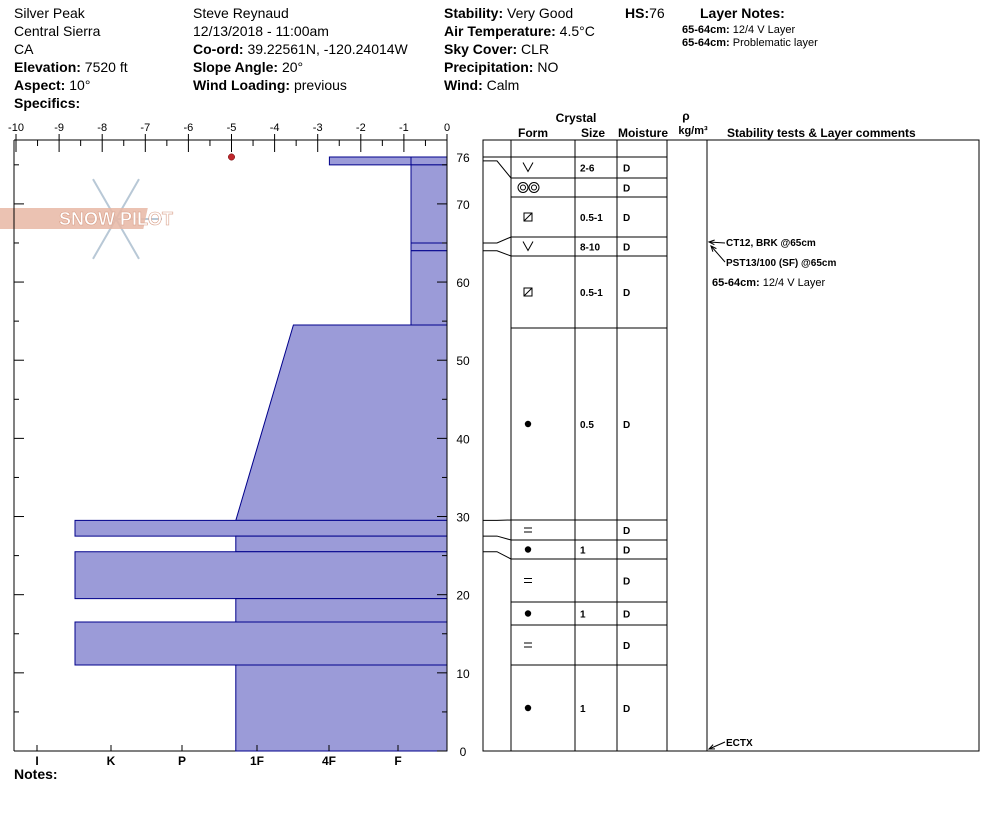 The height and width of the screenshot is (840, 994). I want to click on height-tick-label: 0, so click(463, 752).